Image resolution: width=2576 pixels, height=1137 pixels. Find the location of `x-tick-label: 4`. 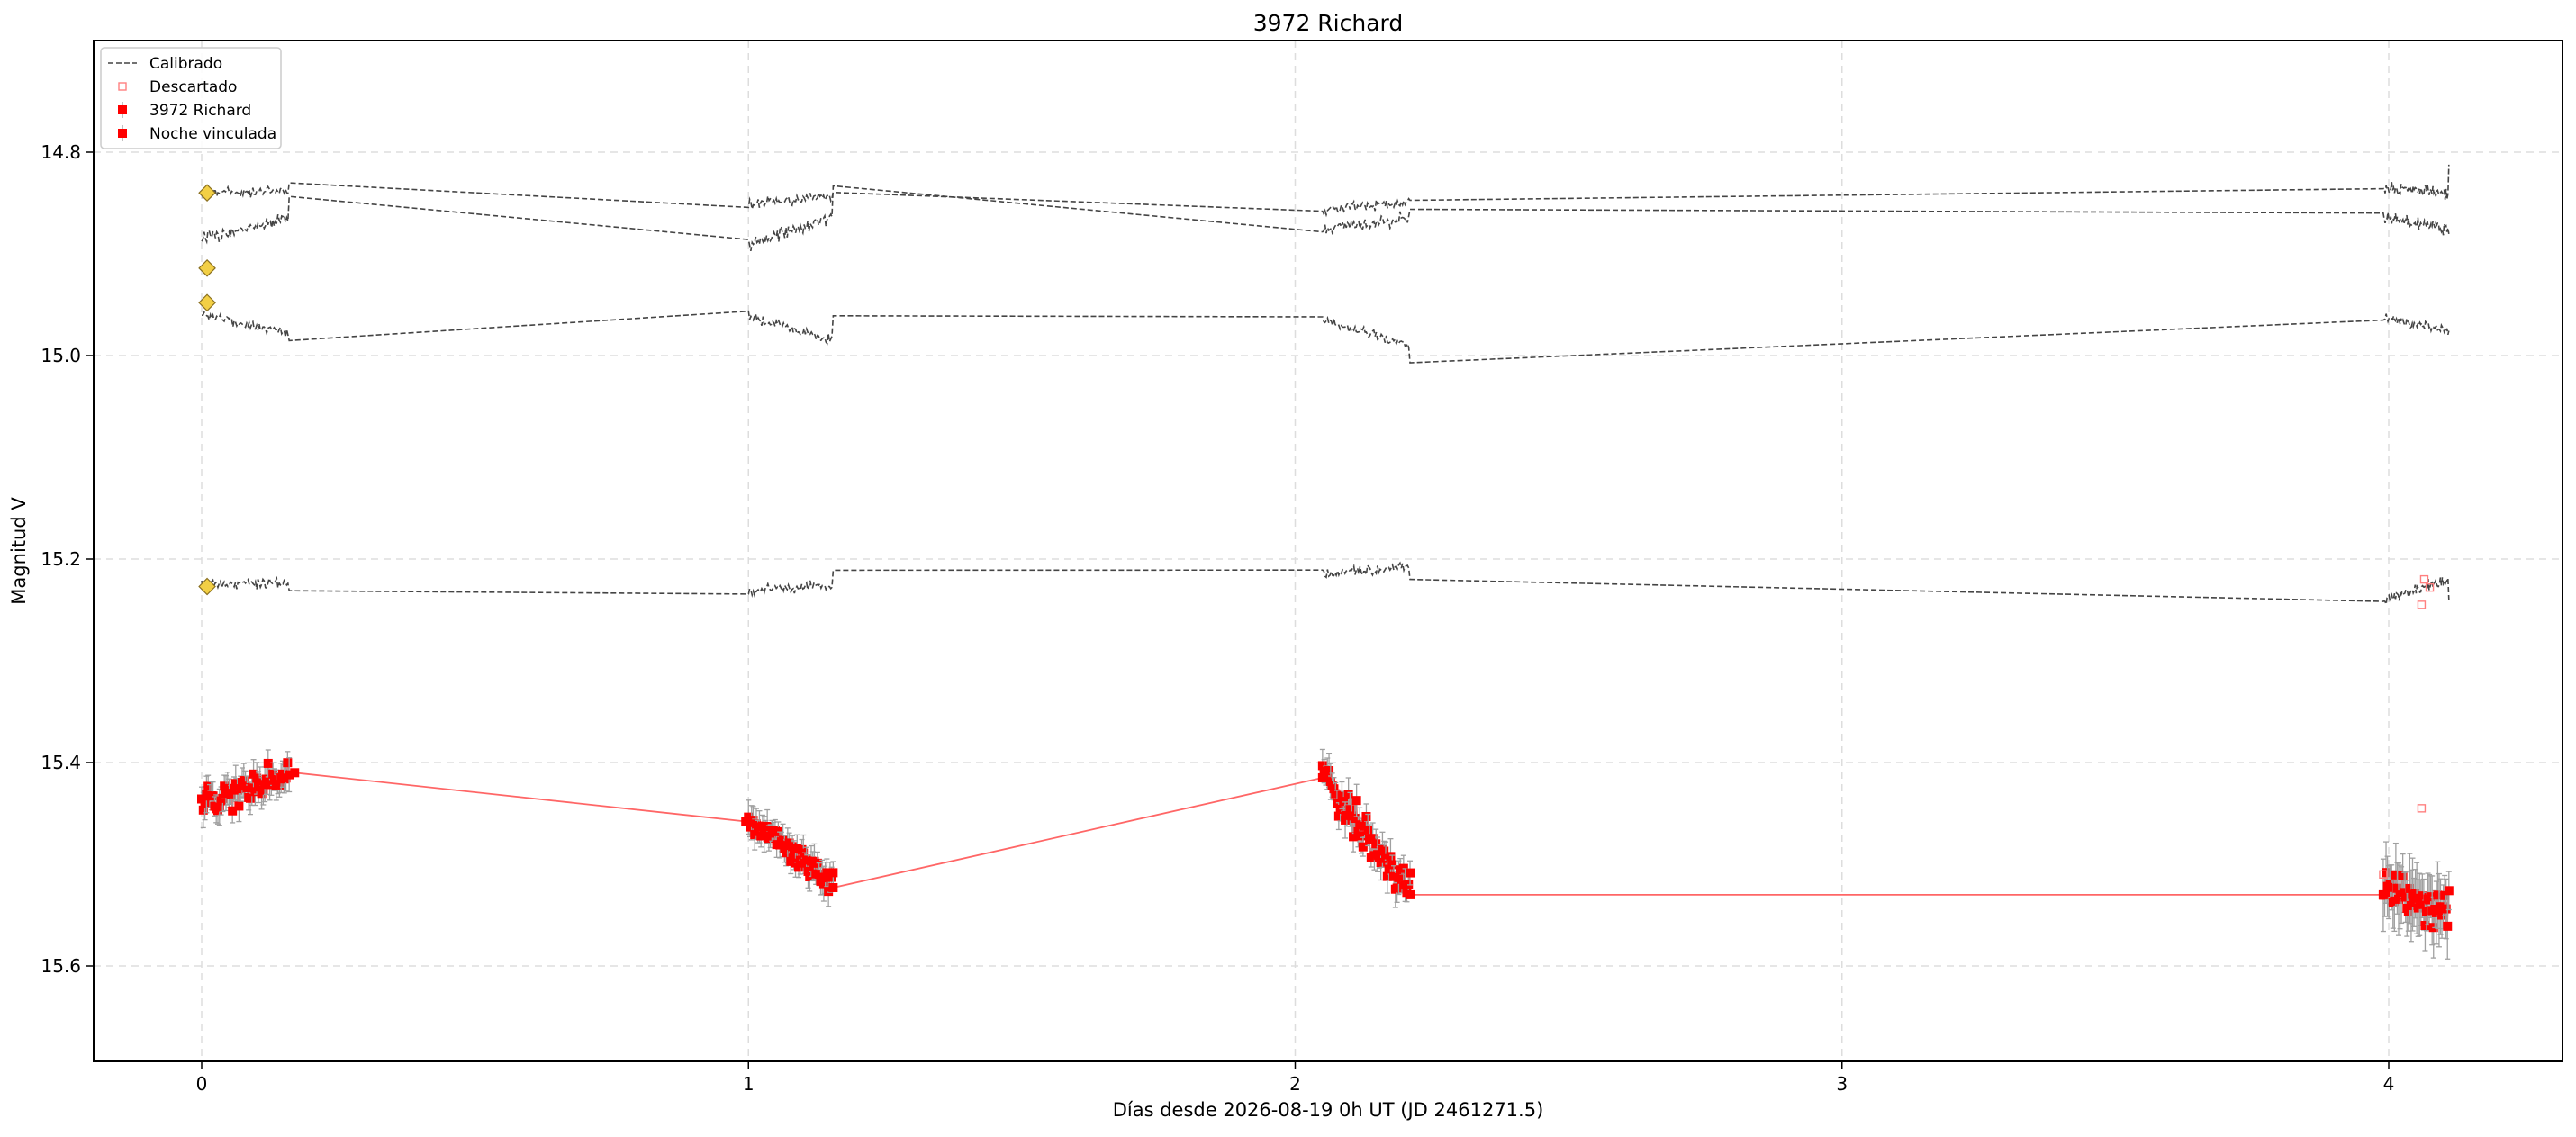

x-tick-label: 4 is located at coordinates (2389, 1084).